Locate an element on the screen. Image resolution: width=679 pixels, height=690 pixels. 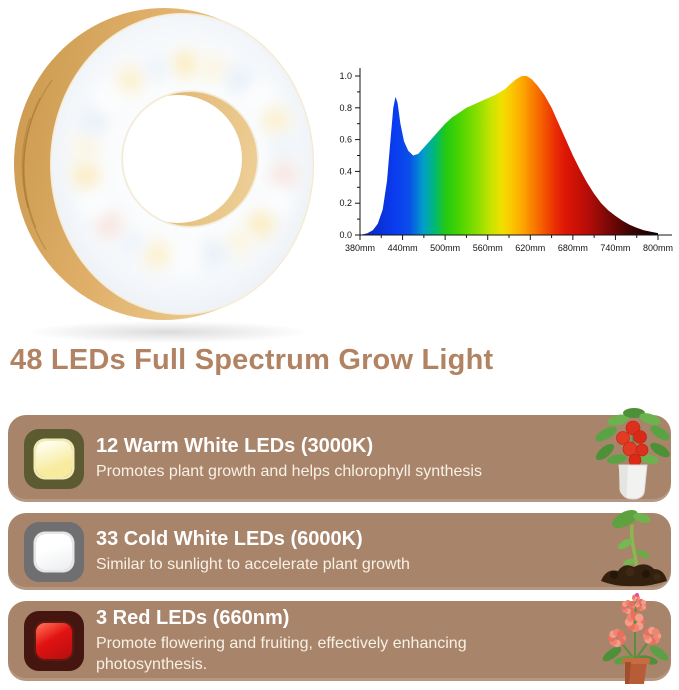
svg-text: 0.8 is located at coordinates (345, 108).